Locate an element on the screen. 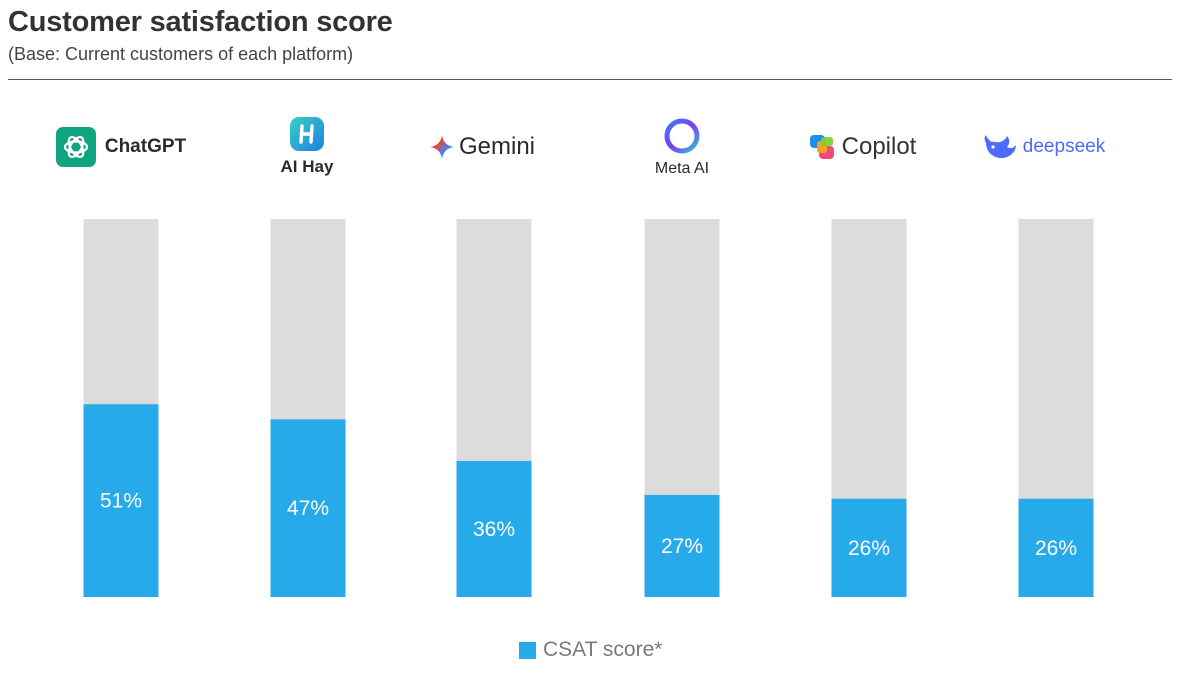 This screenshot has width=1178, height=695. bar-csat-ai-hay is located at coordinates (308, 508).